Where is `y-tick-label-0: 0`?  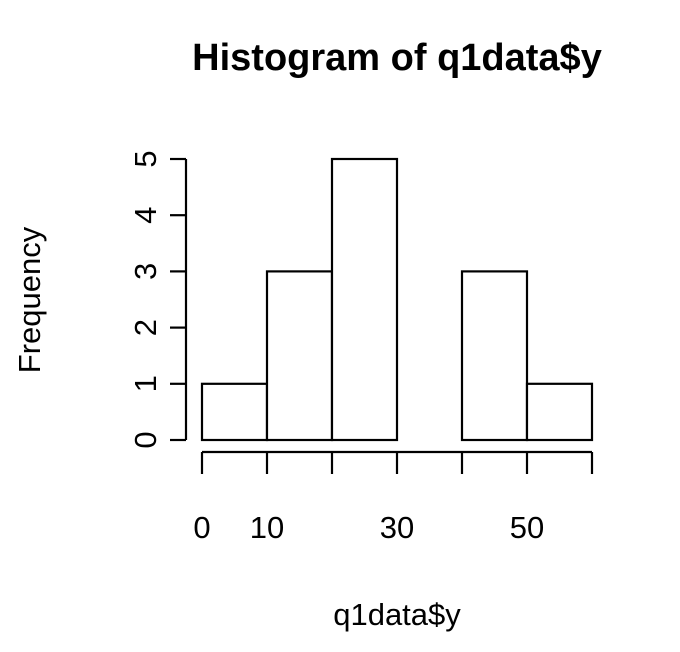
y-tick-label-0: 0 is located at coordinates (145, 439).